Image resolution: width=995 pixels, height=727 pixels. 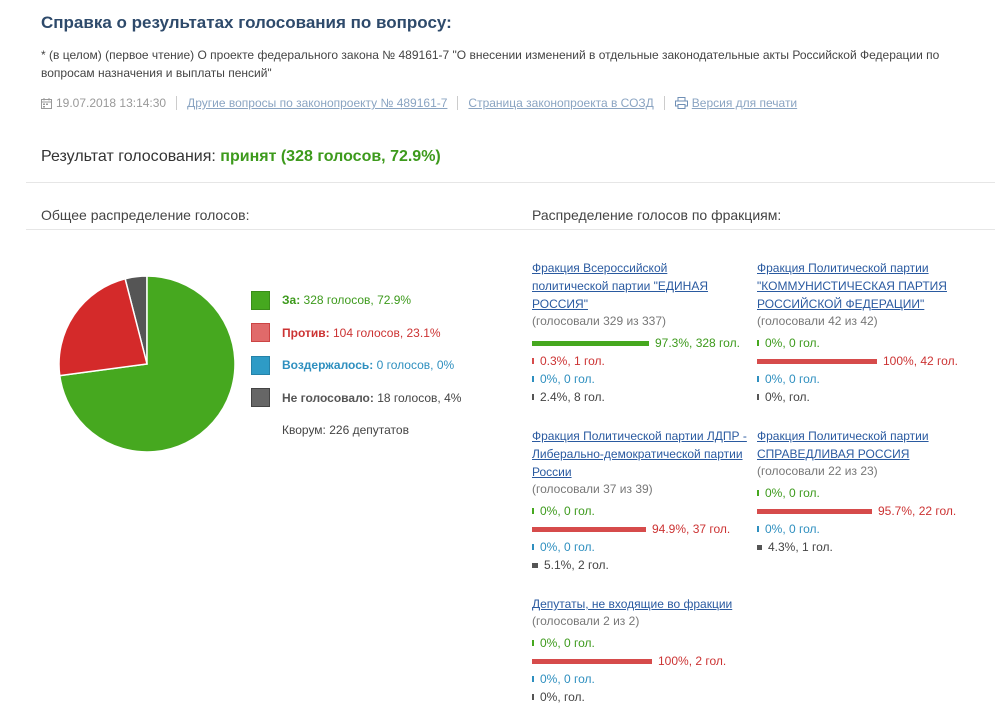 What do you see at coordinates (744, 103) in the screenshot?
I see `print-version-link: Версия для печати` at bounding box center [744, 103].